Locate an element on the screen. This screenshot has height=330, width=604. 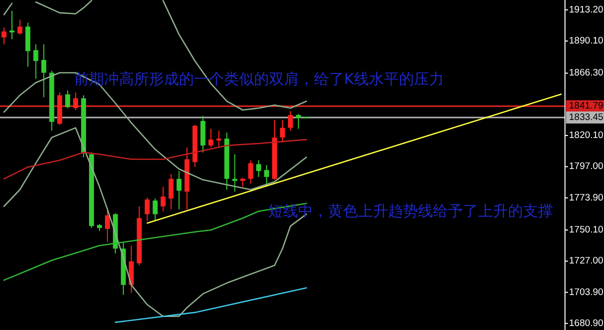
ytick: 1797.00 is located at coordinates (586, 166).